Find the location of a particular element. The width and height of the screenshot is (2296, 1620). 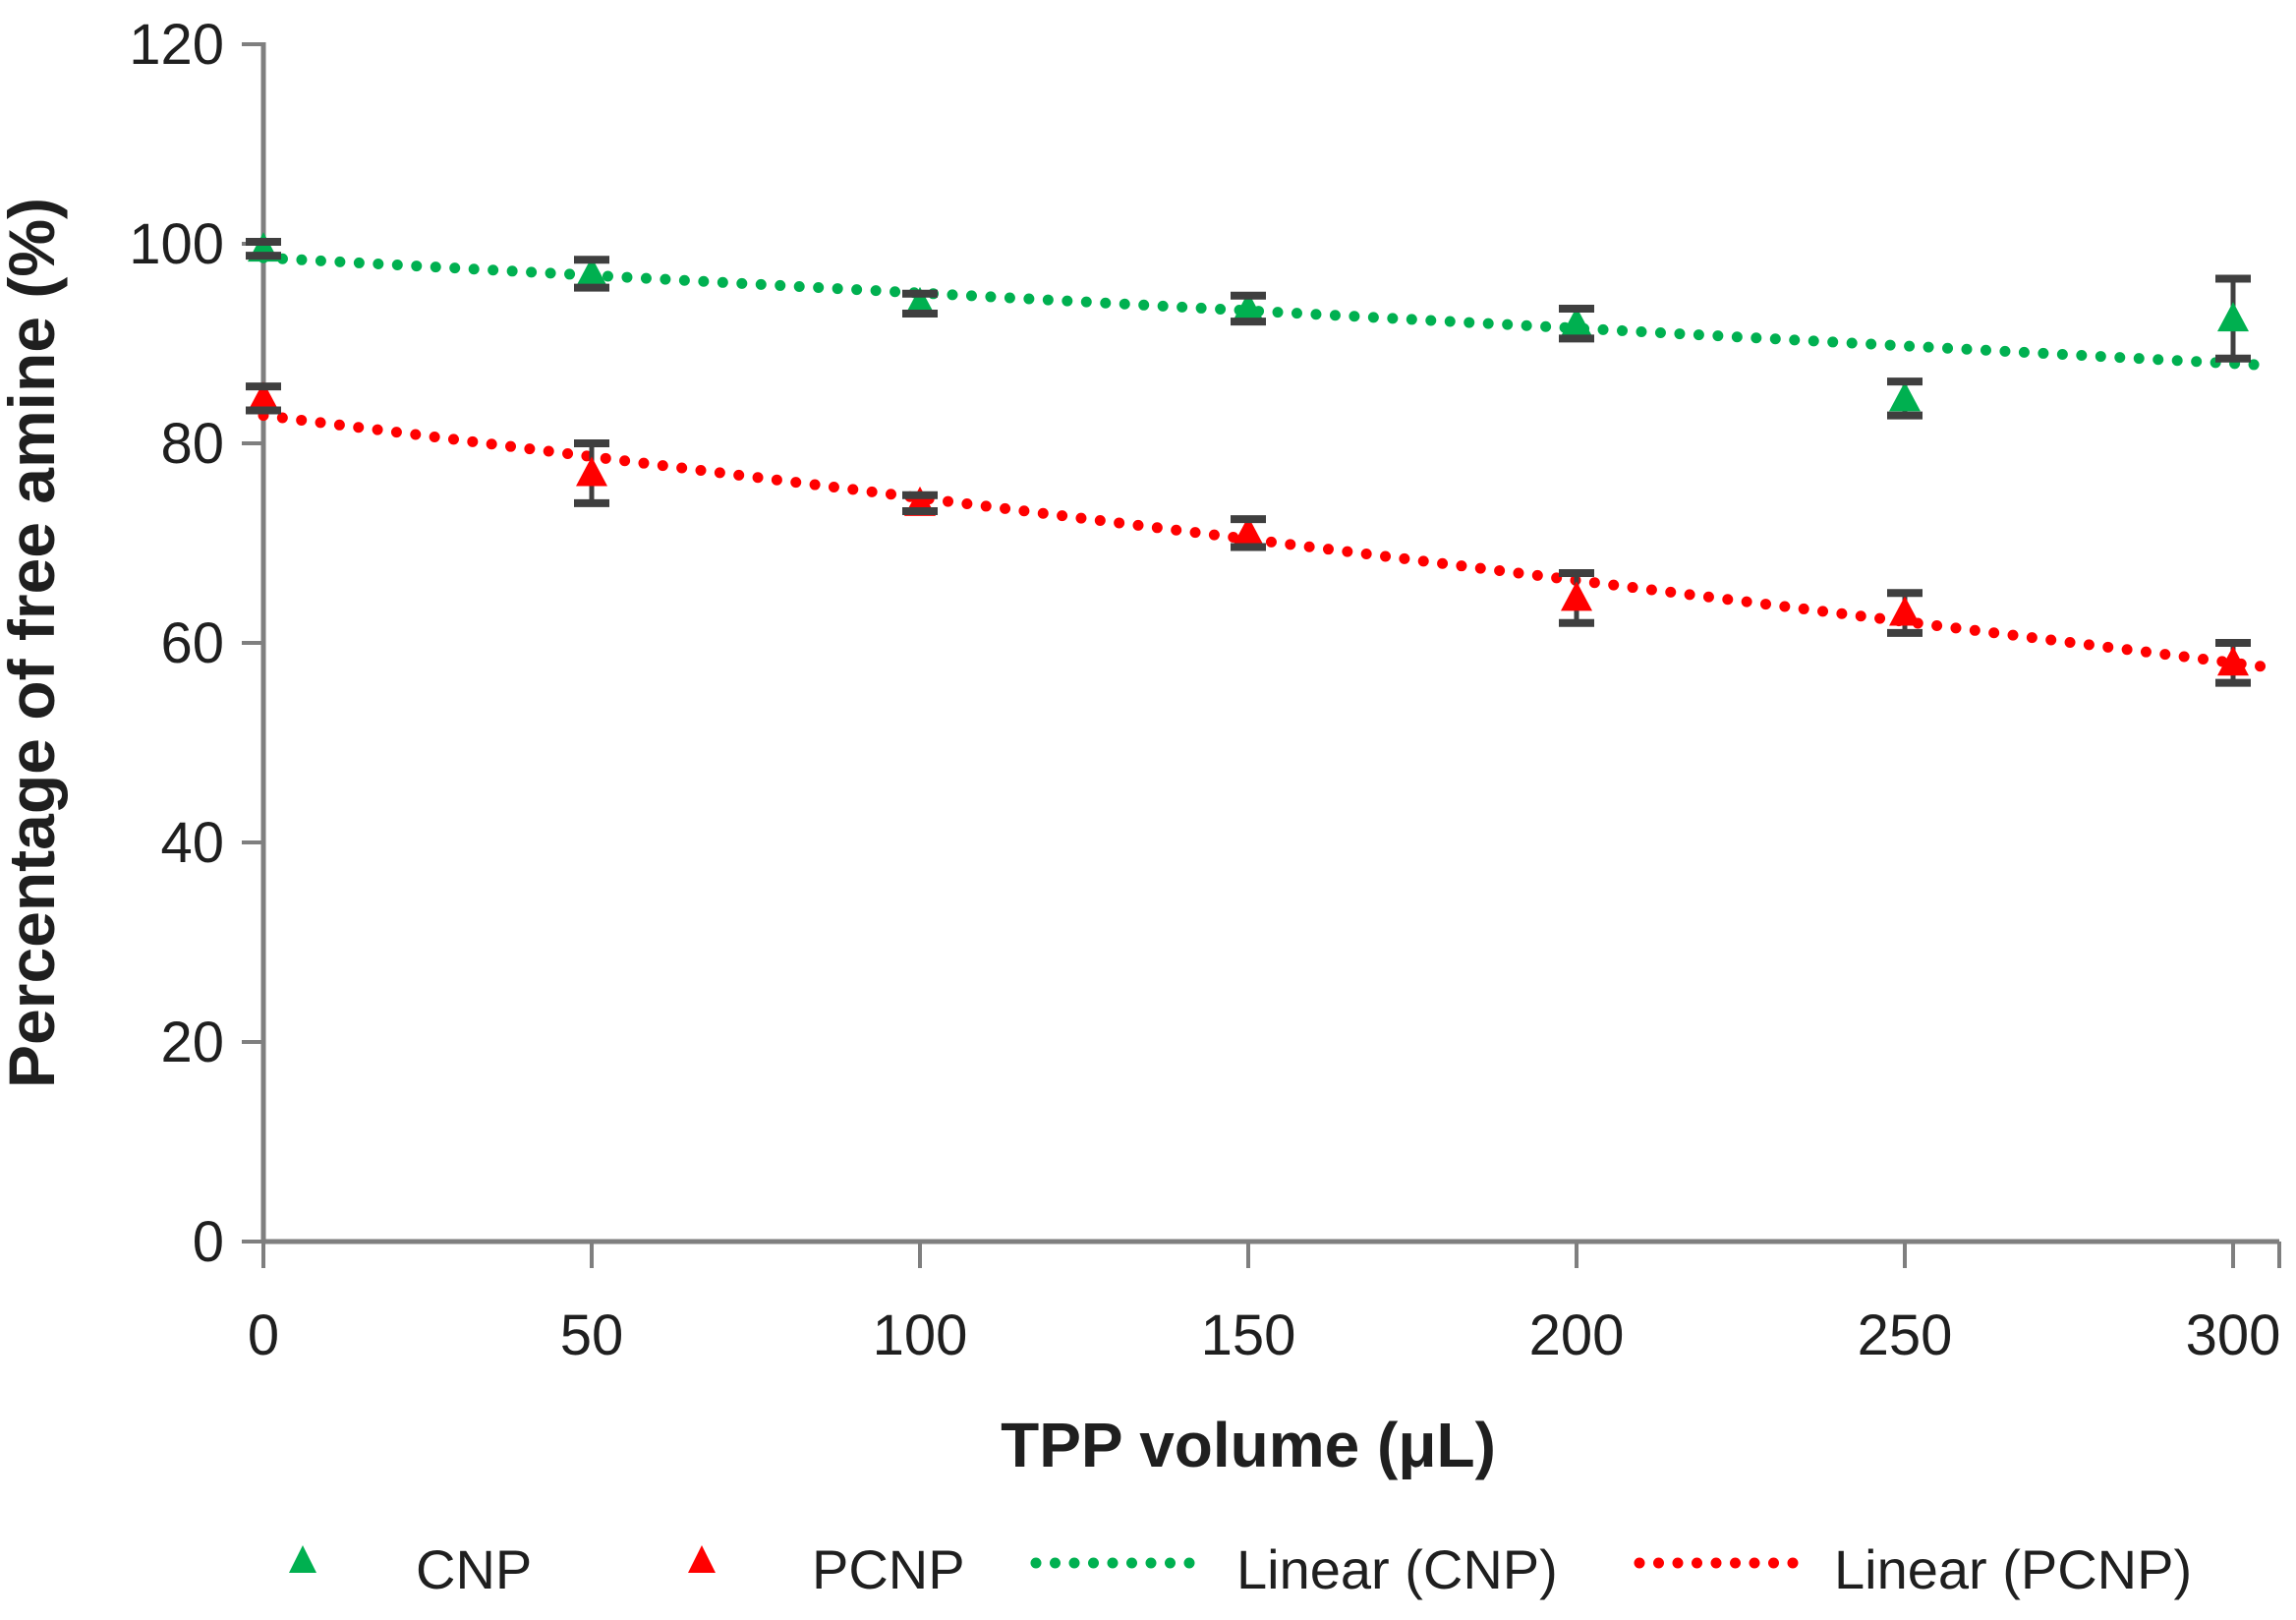

x-tick-label: 300 is located at coordinates (2233, 1335).